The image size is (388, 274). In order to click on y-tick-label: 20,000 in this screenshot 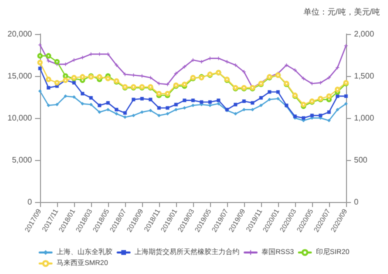, I will do `click(20, 34)`.